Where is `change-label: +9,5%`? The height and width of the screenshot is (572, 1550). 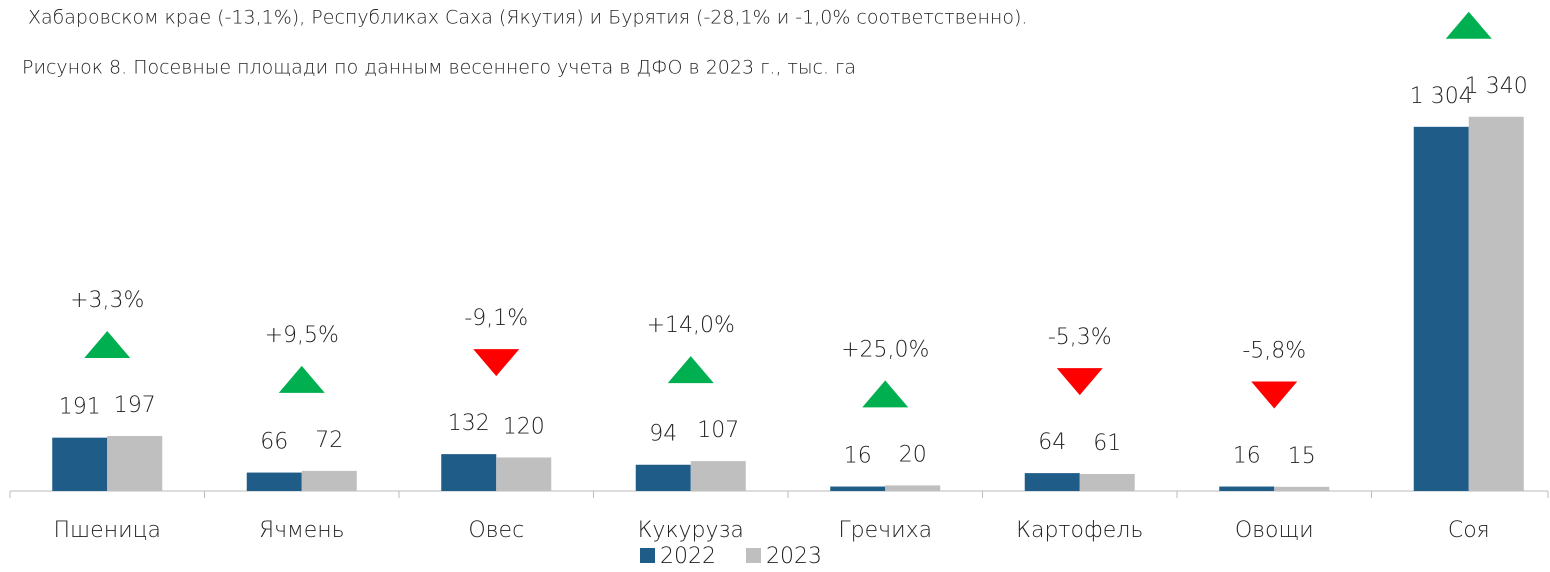
change-label: +9,5% is located at coordinates (302, 335).